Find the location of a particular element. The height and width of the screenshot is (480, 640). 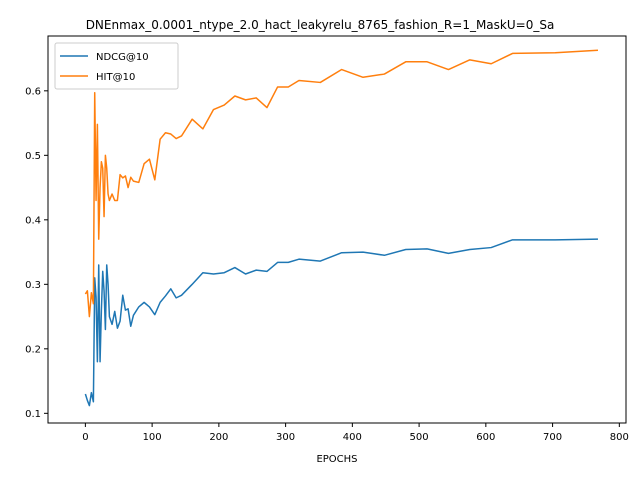

y-tick-label: 0.4 is located at coordinates (33, 220).